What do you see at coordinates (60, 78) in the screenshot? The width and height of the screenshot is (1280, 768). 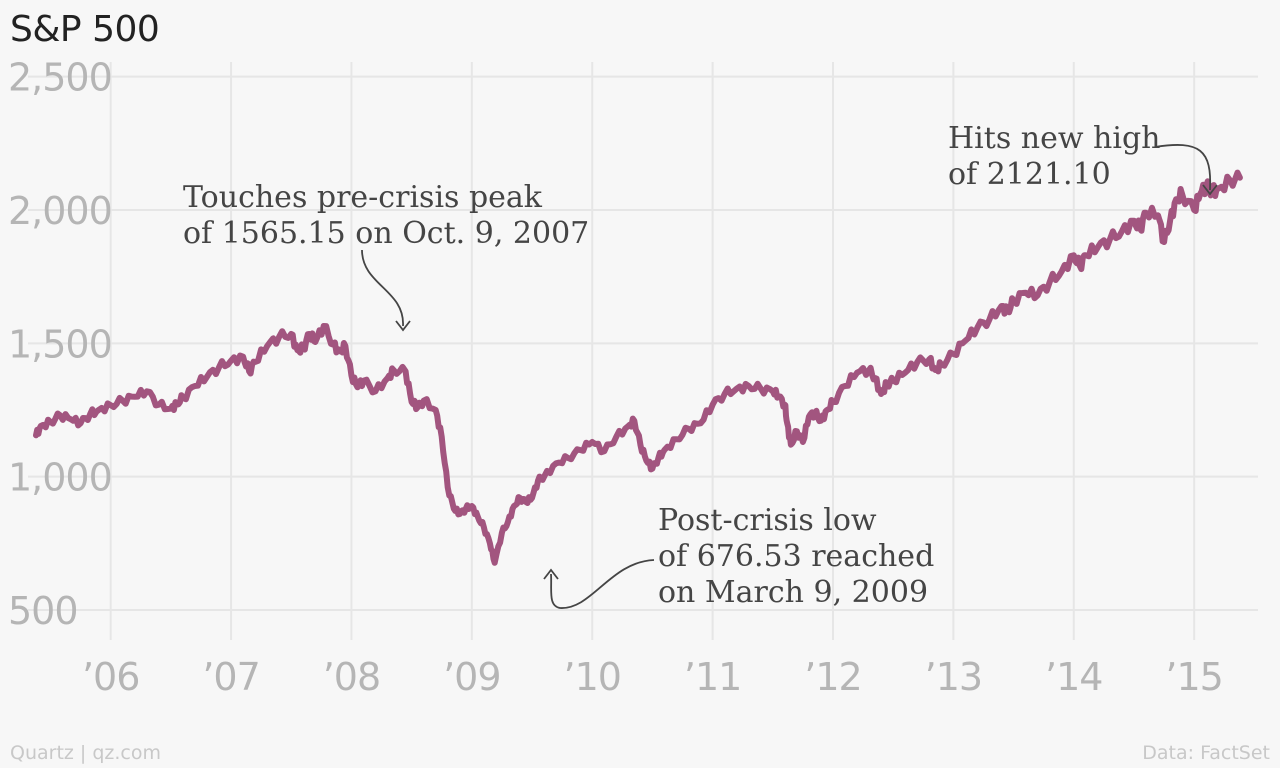 I see `y-tick-label: 2,500` at bounding box center [60, 78].